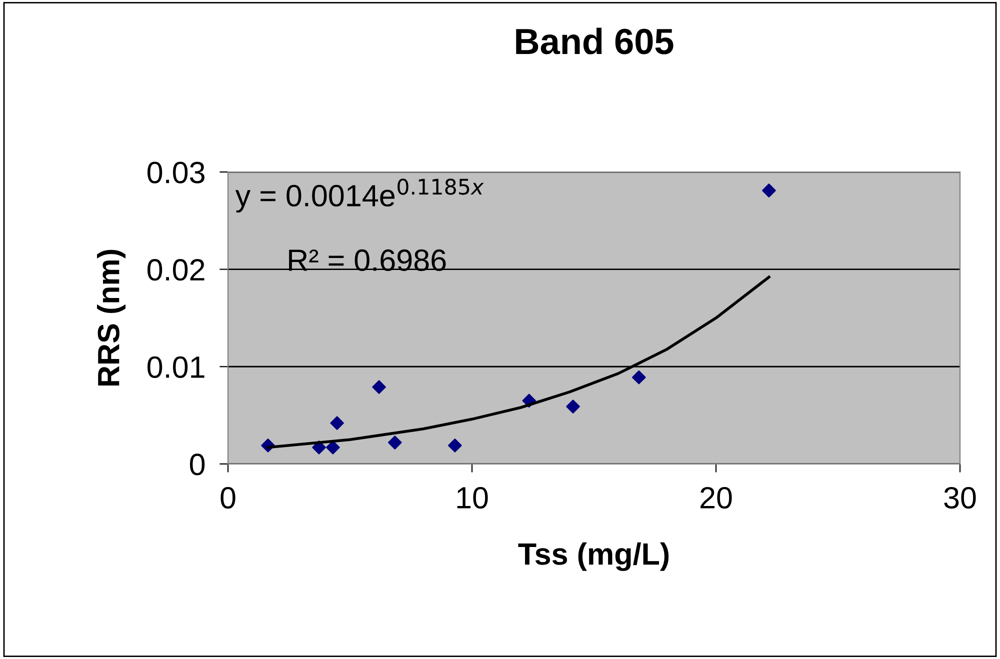  Describe the element at coordinates (595, 41) in the screenshot. I see `chart-title: Band 605` at that location.